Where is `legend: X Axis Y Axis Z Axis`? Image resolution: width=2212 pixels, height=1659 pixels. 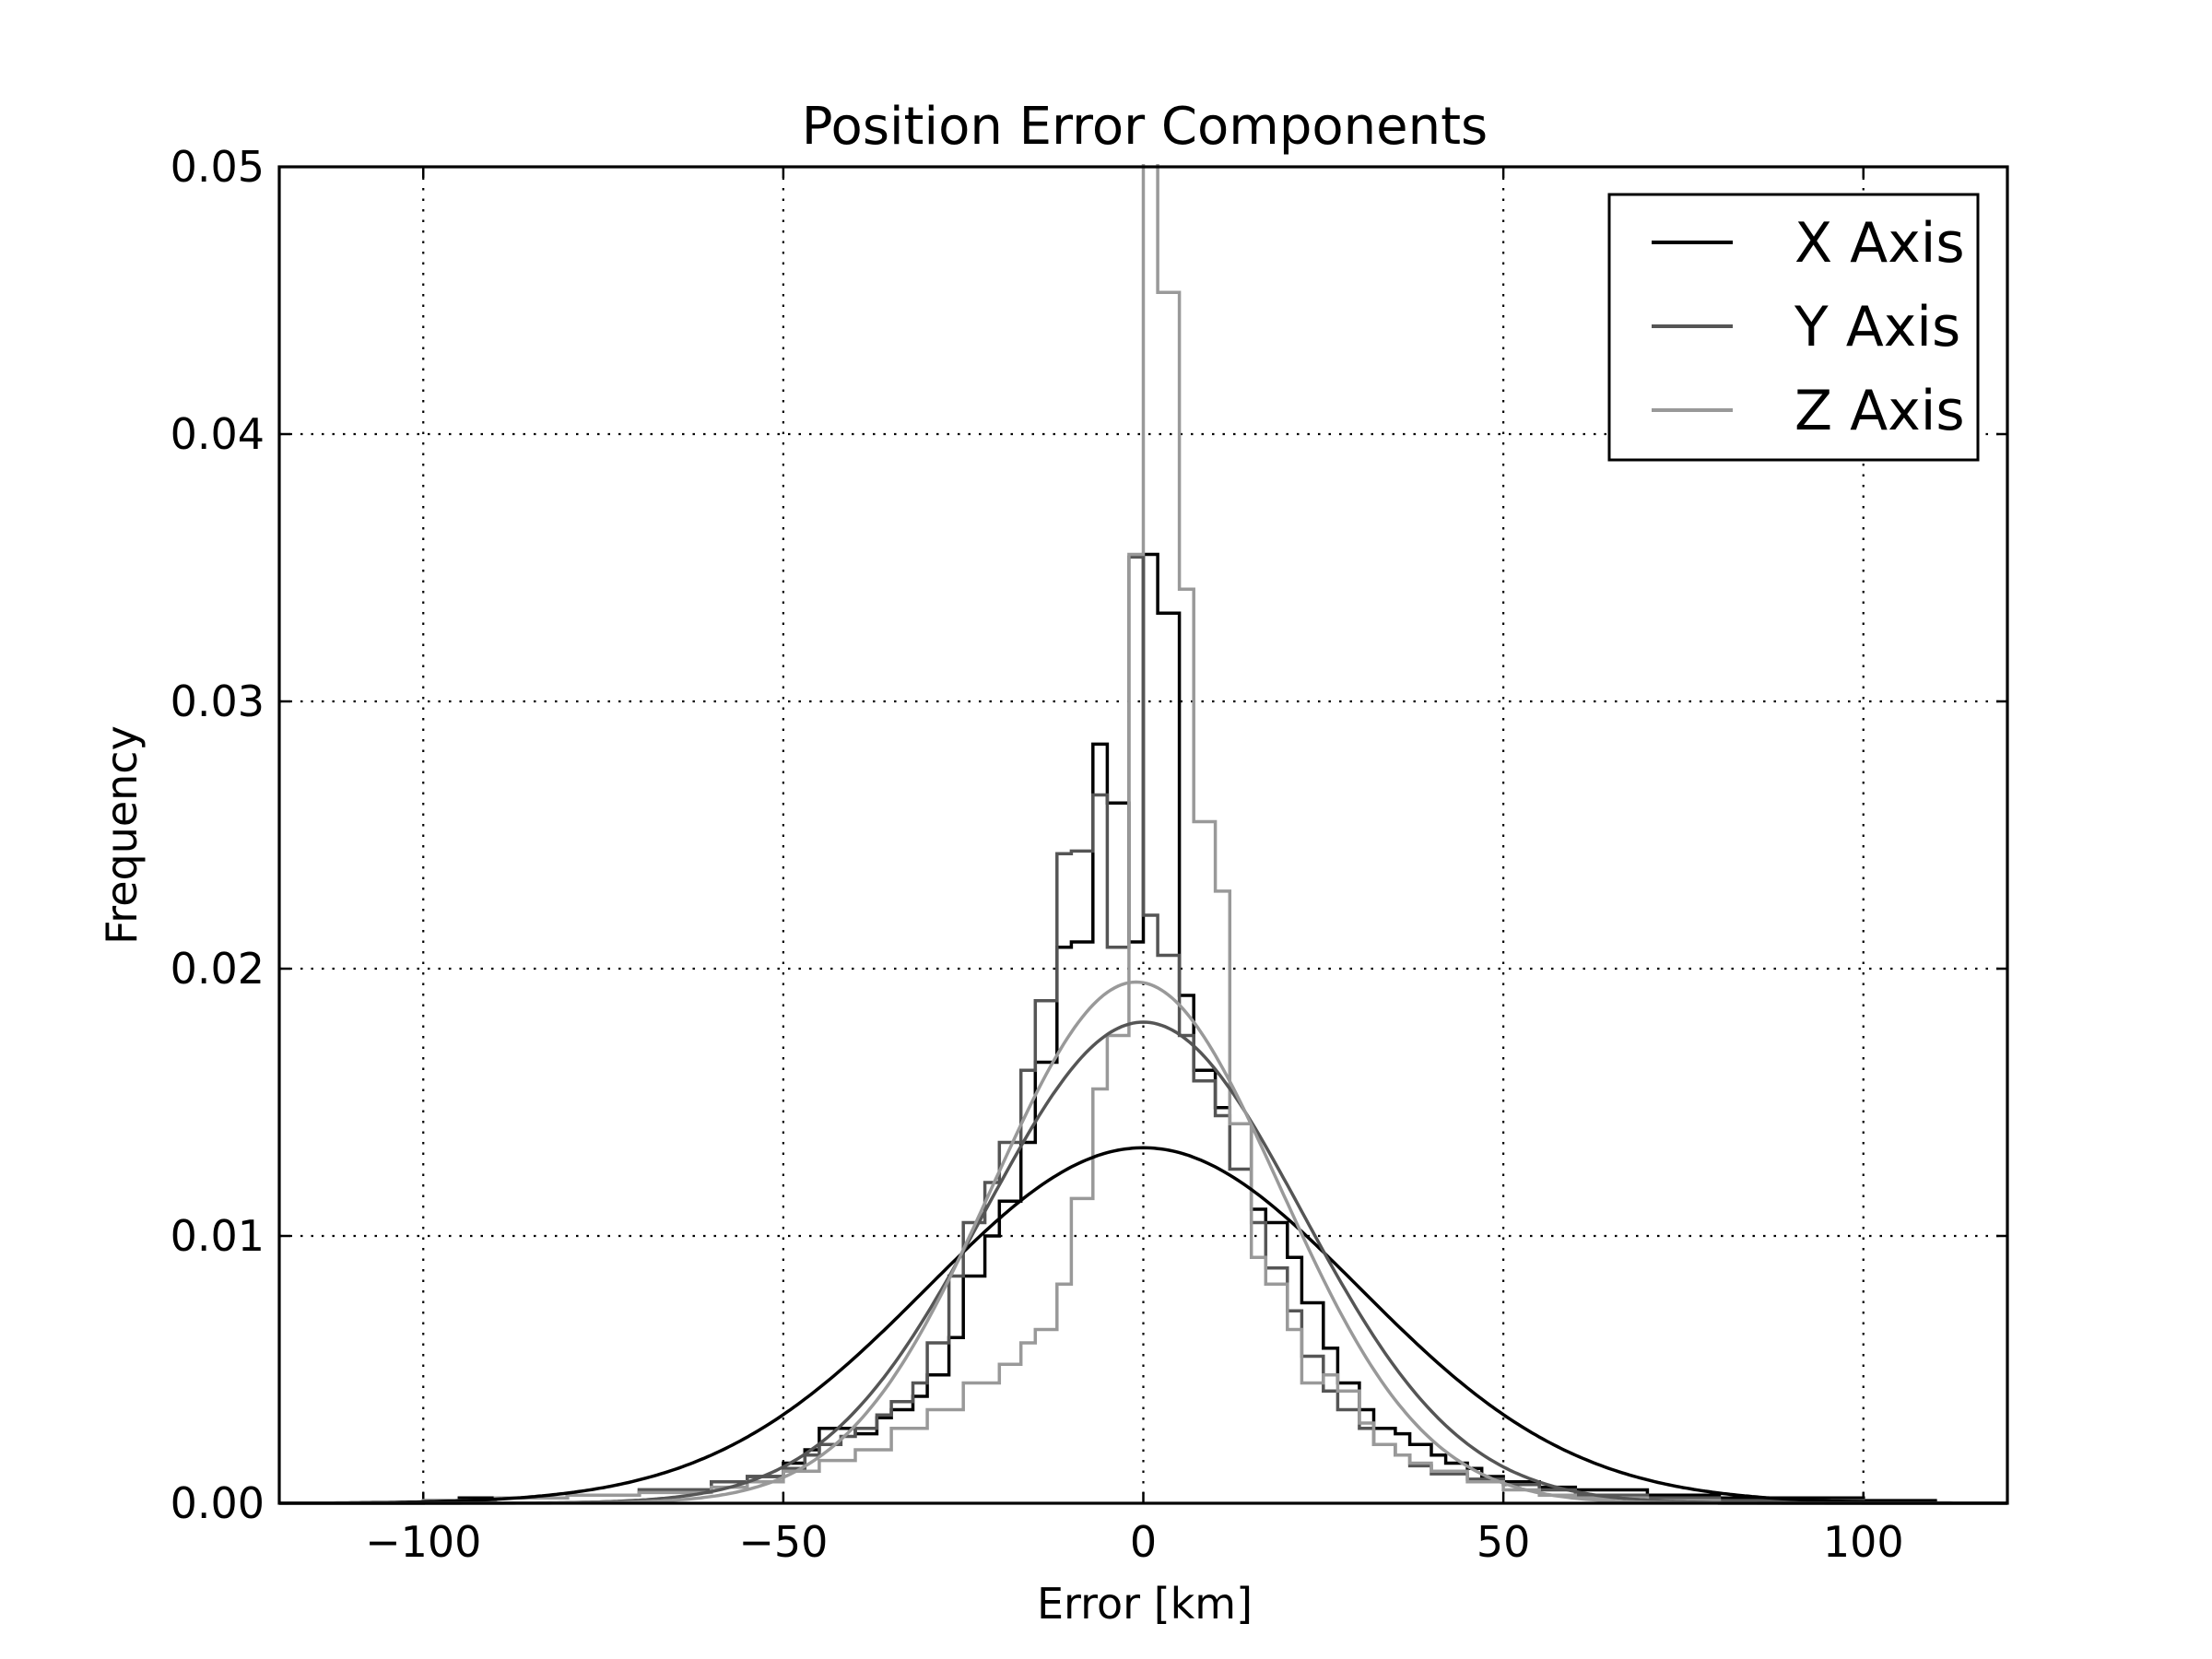
legend: X Axis Y Axis Z Axis is located at coordinates (1793, 327).